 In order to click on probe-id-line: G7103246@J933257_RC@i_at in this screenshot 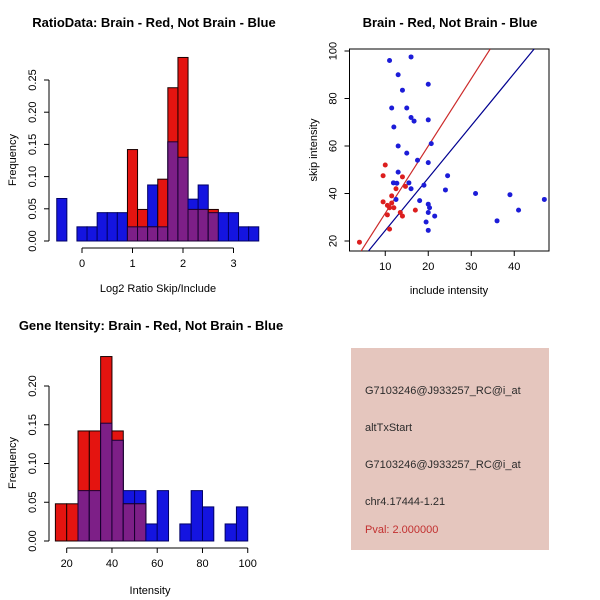, I will do `click(443, 391)`.